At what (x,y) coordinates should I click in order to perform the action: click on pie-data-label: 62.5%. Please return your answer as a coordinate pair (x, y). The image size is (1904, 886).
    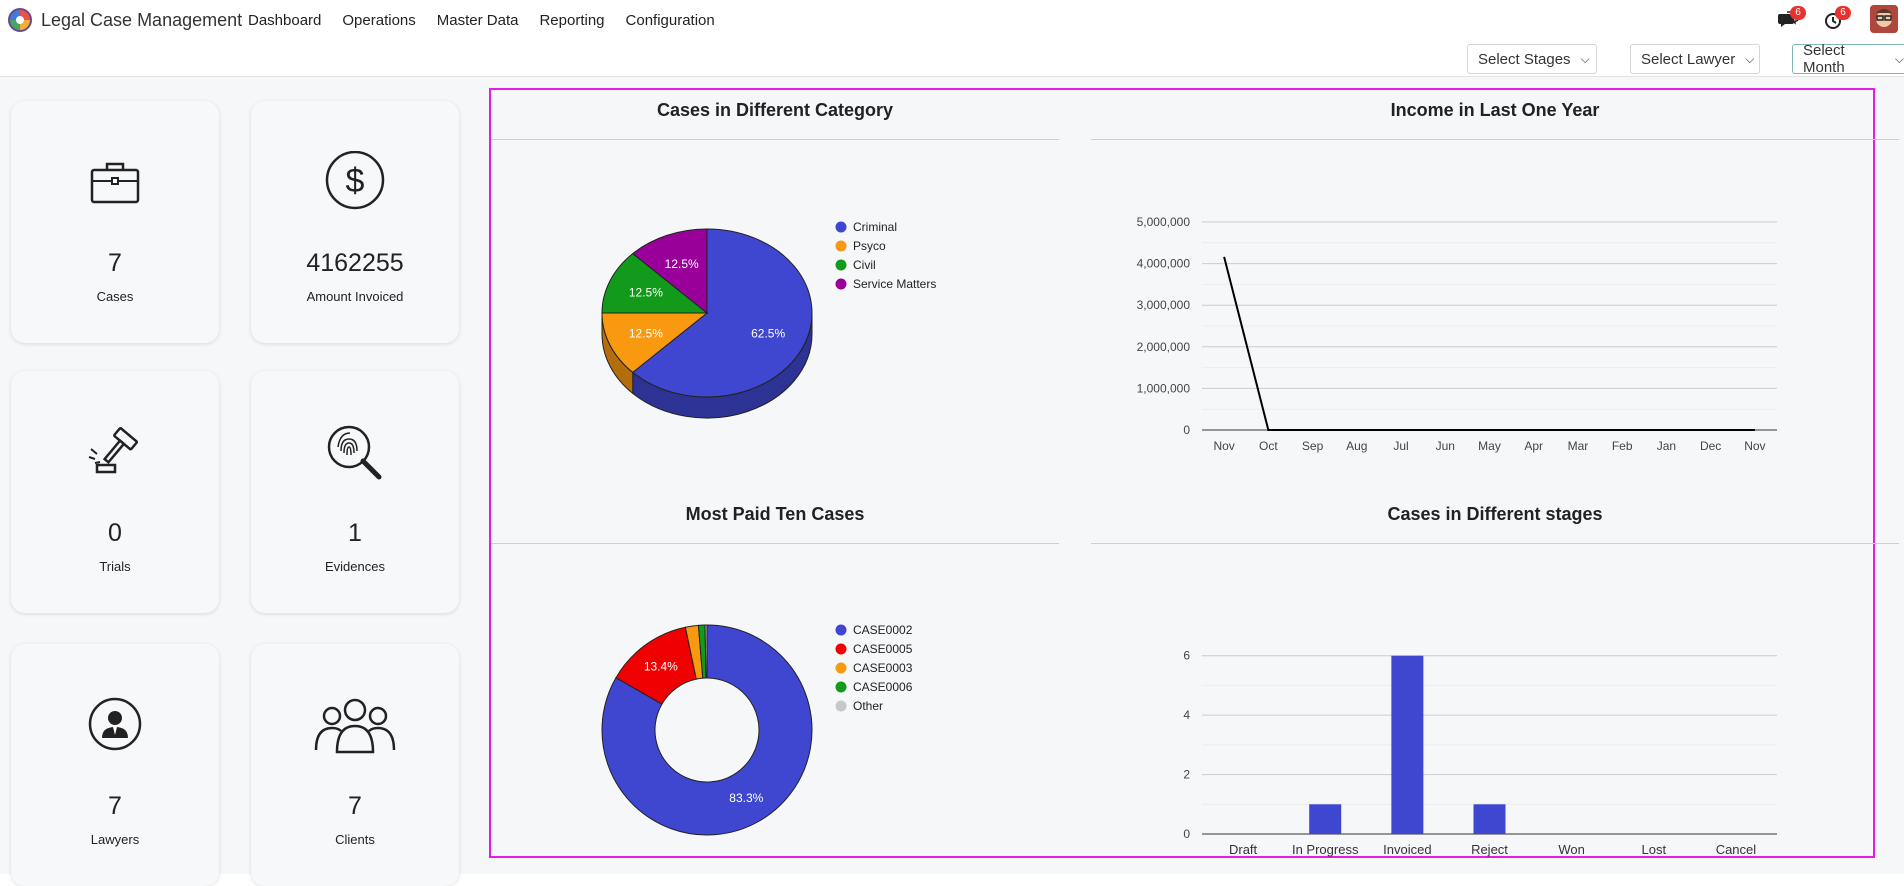
    Looking at the image, I should click on (768, 333).